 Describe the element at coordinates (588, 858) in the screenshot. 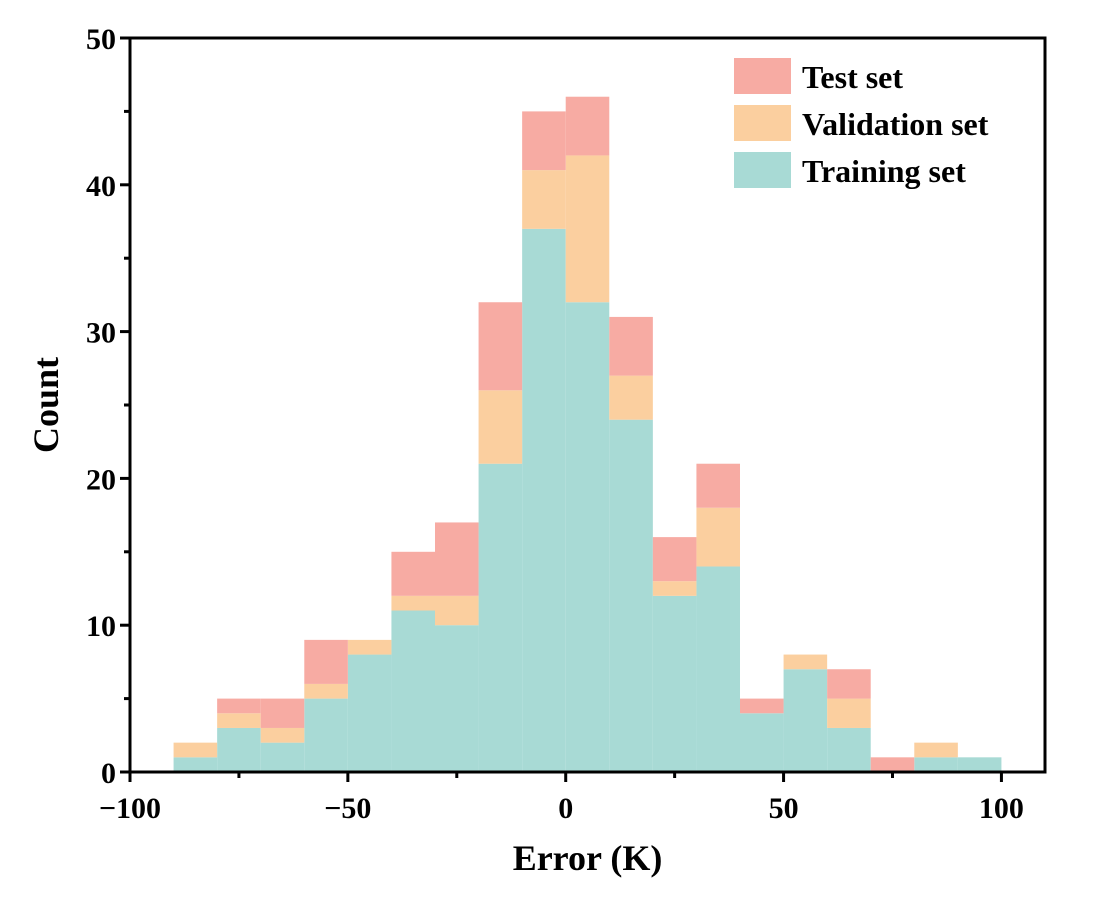

I see `x-axis-title: Error (K)` at that location.